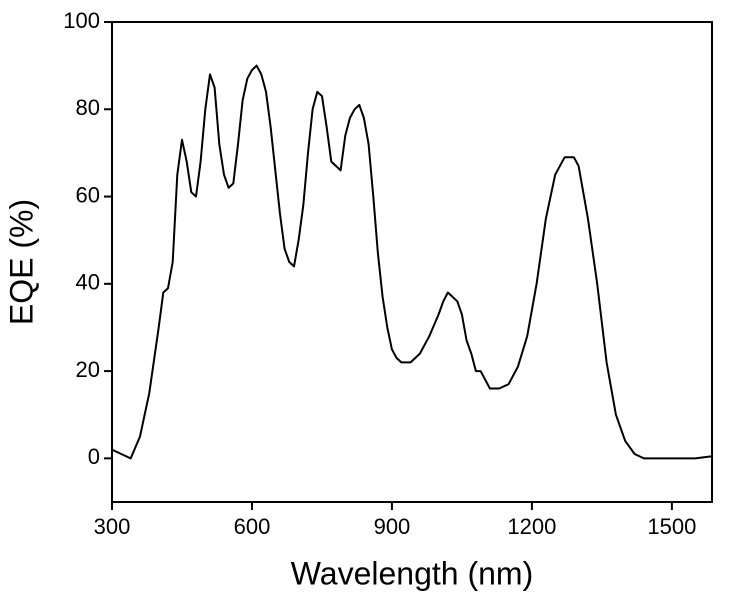 This screenshot has height=600, width=750. Describe the element at coordinates (21, 262) in the screenshot. I see `y-axis-label: EQE (%)` at that location.